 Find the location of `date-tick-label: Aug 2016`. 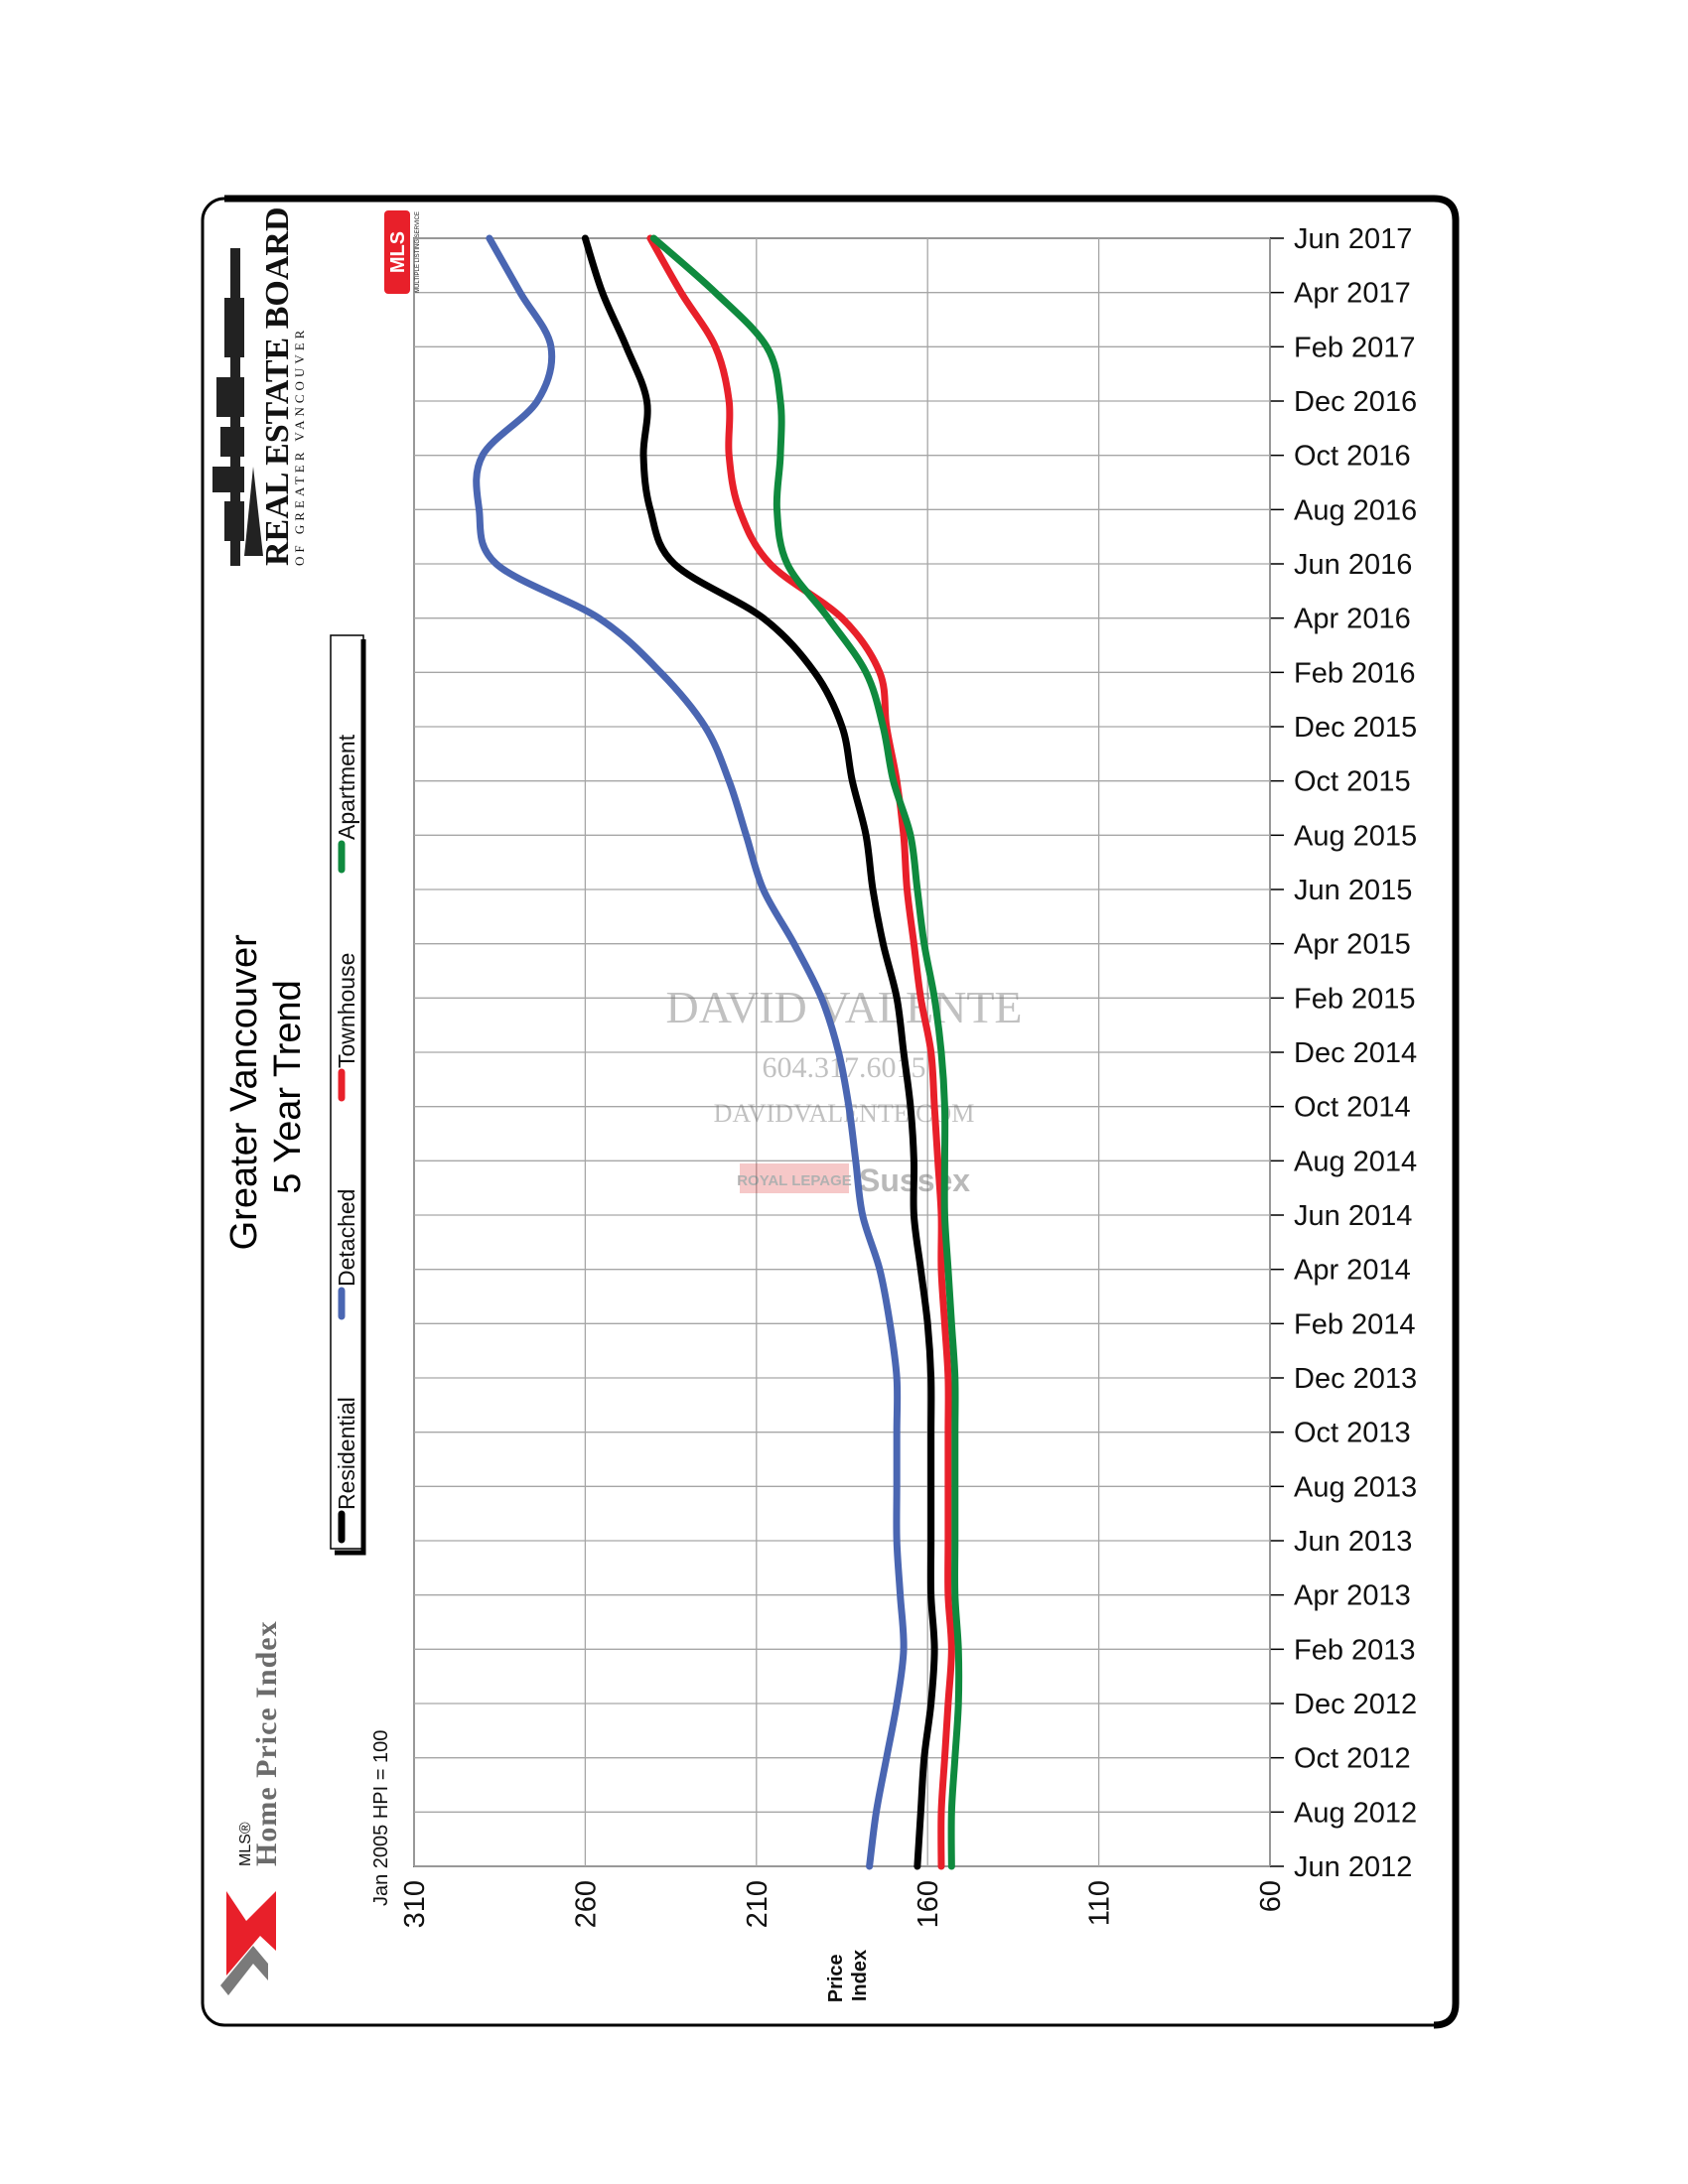

date-tick-label: Aug 2016 is located at coordinates (1355, 510).